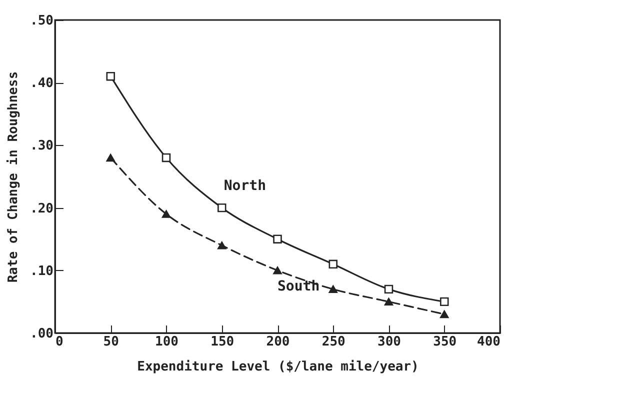 The height and width of the screenshot is (413, 620). What do you see at coordinates (278, 367) in the screenshot?
I see `x-axis-title: Expenditure Level ($/lane mile/year)` at bounding box center [278, 367].